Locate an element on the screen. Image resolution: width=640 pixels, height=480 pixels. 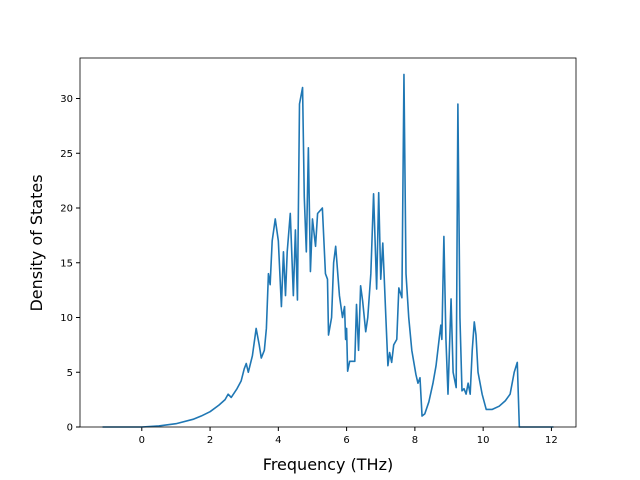
y-tick-label: 0 is located at coordinates (70, 428).